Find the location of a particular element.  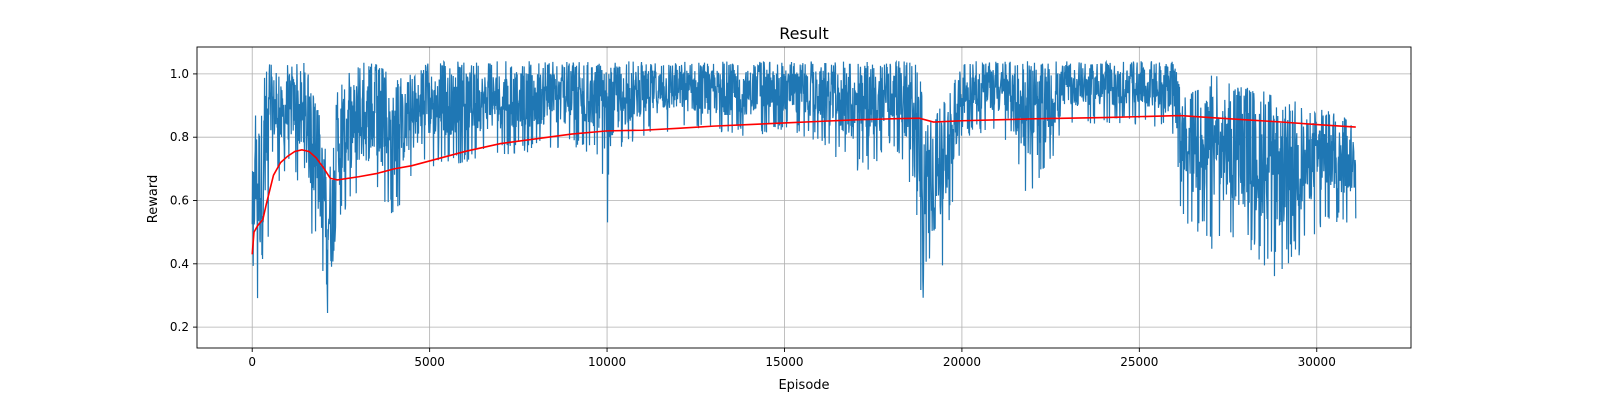

y-tick-label: 0.6 is located at coordinates (179, 201).